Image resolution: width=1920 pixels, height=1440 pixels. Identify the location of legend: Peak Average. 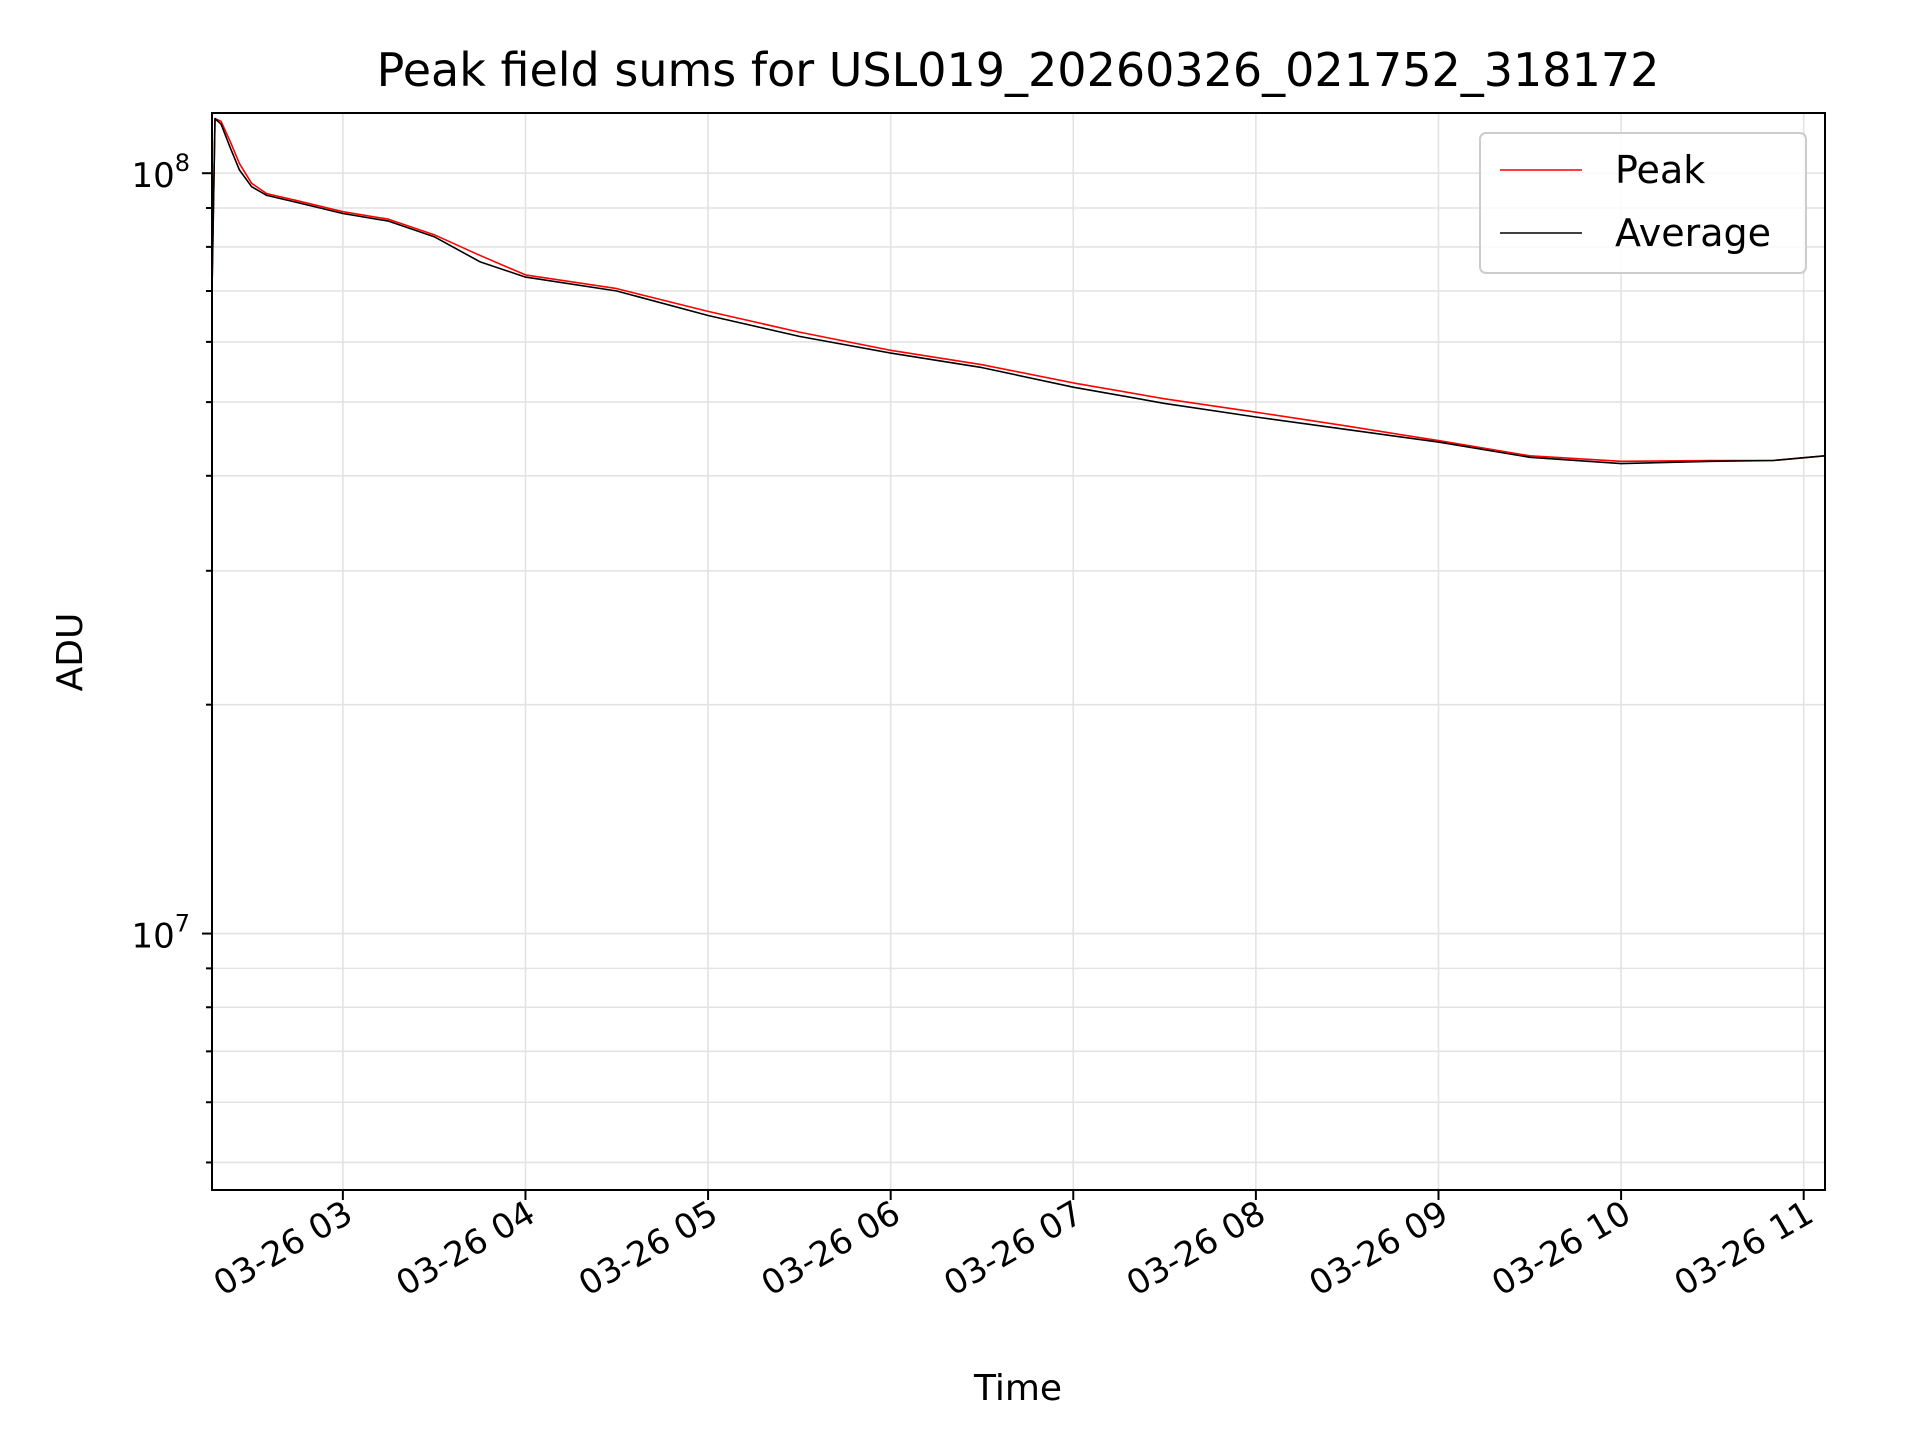
(1643, 203).